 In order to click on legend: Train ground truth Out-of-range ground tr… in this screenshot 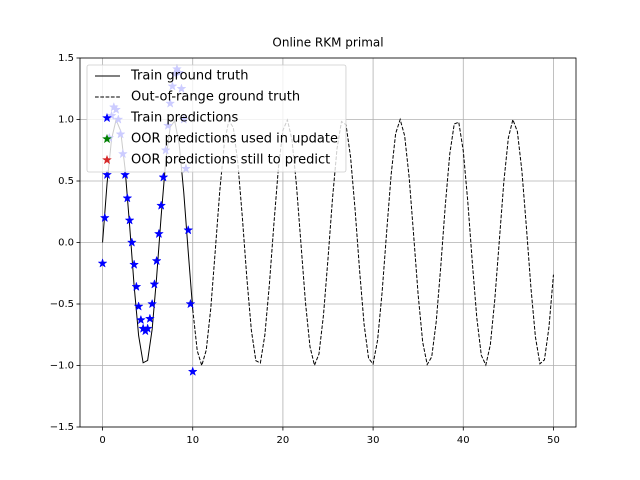, I will do `click(216, 118)`.